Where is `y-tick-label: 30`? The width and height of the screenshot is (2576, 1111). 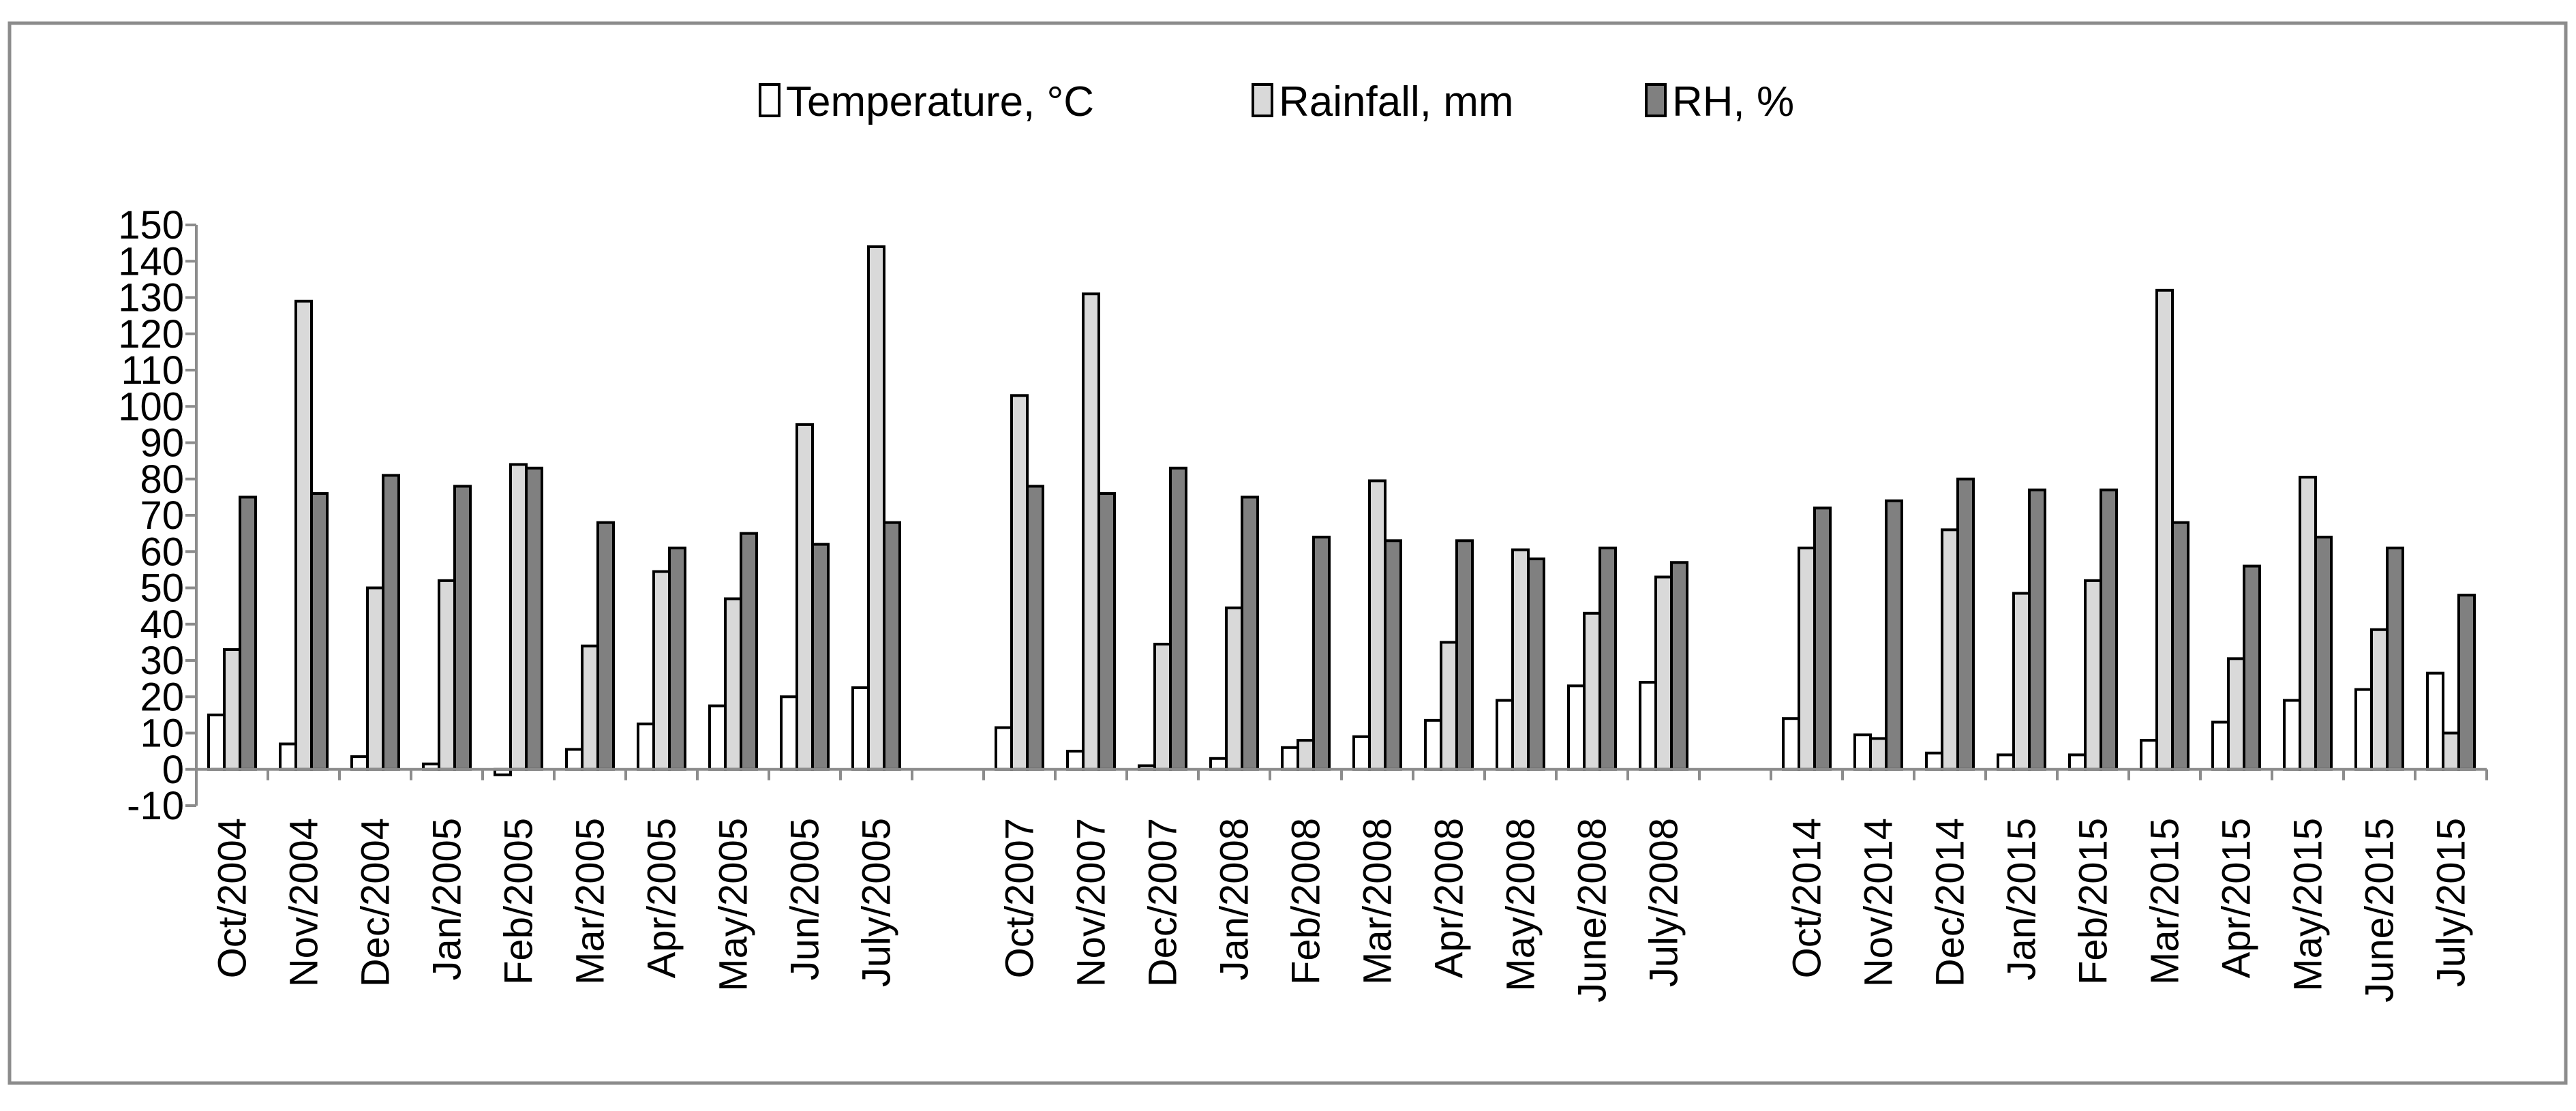
y-tick-label: 30 is located at coordinates (162, 661).